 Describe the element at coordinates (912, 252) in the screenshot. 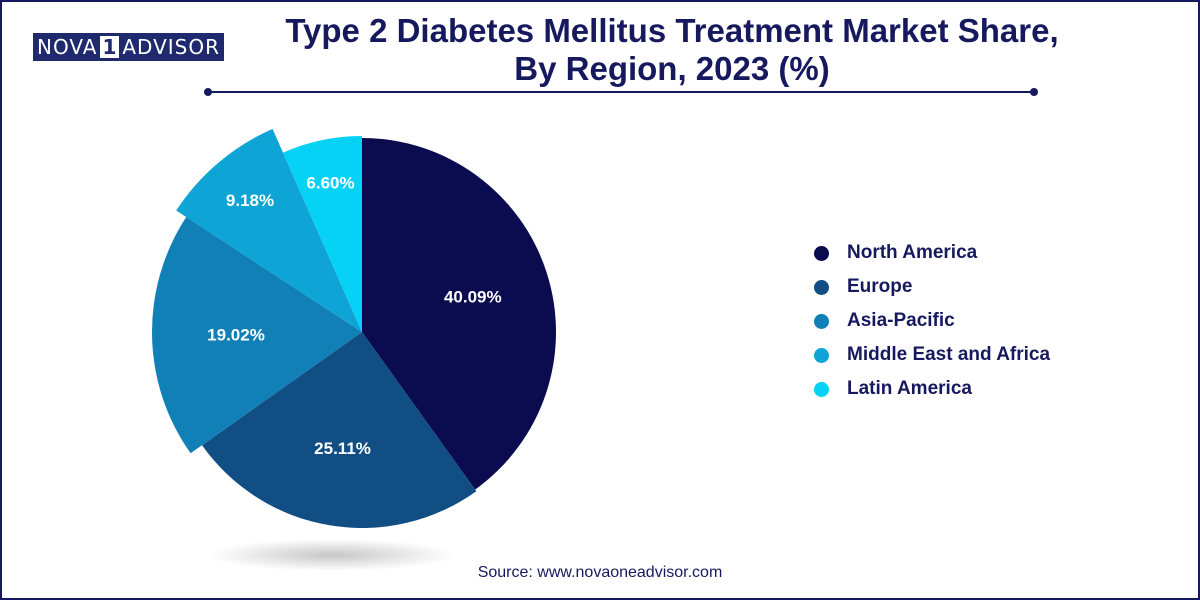

I see `legend-label-north-america: North America` at that location.